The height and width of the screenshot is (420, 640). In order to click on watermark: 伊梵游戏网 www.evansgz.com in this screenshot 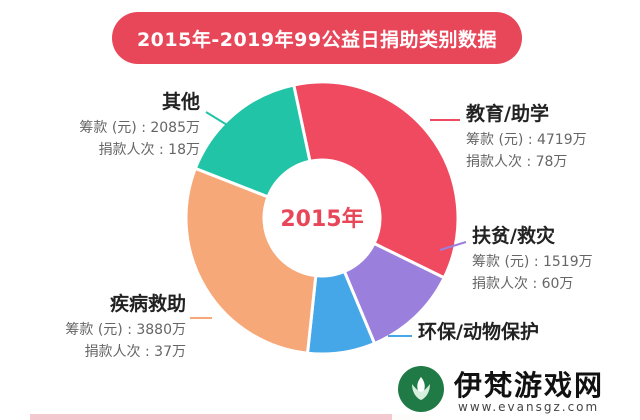, I will do `click(516, 391)`.